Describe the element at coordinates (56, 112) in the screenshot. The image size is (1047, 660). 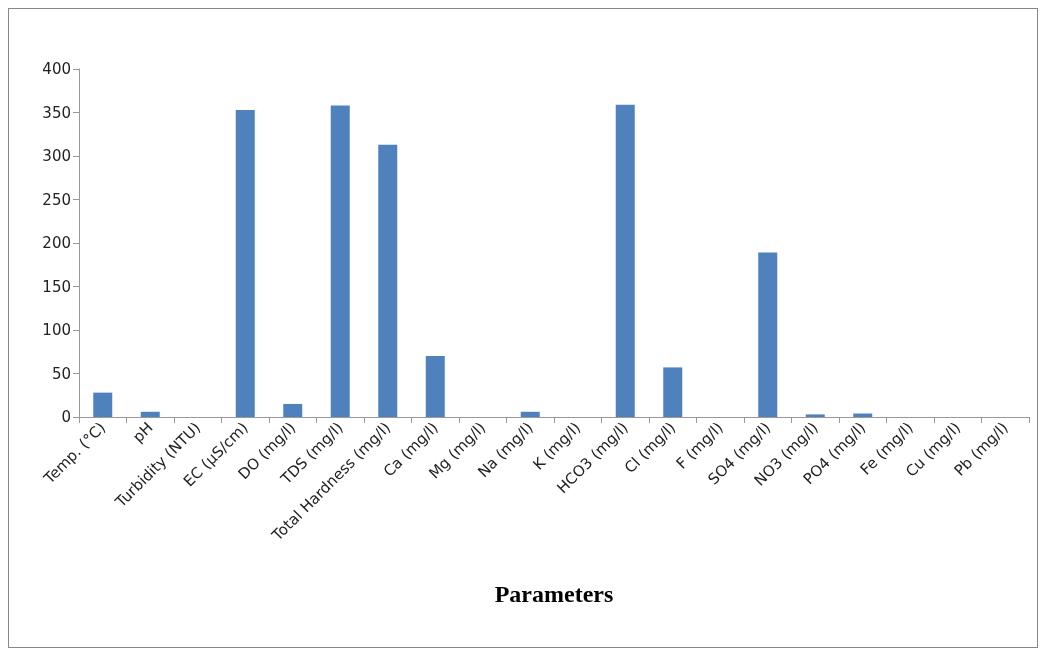
I see `y-tick-label: 350` at that location.